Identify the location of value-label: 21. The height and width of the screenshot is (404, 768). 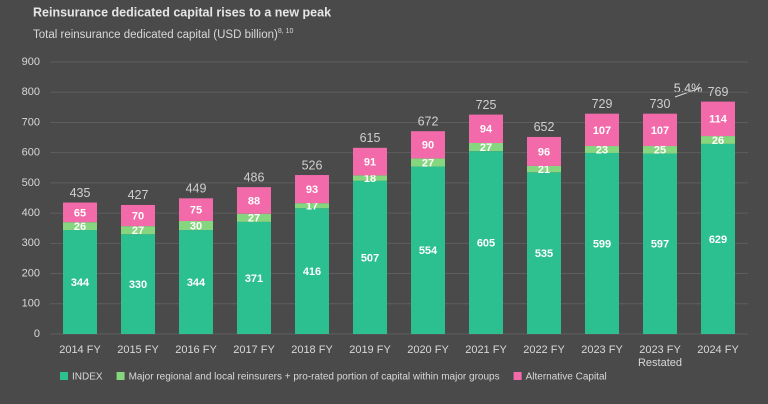
(544, 170).